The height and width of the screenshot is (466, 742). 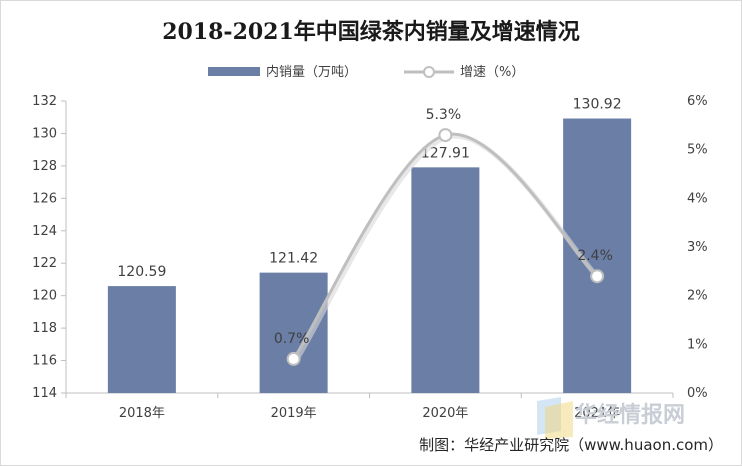 I want to click on y-left-tick-label: 122, so click(x=44, y=263).